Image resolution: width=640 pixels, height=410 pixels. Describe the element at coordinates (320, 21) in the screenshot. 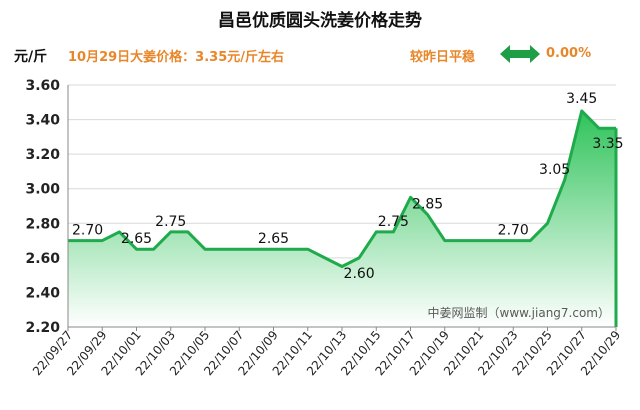

I see `chart-title: 昌邑优质圆头洗姜价格走势` at that location.